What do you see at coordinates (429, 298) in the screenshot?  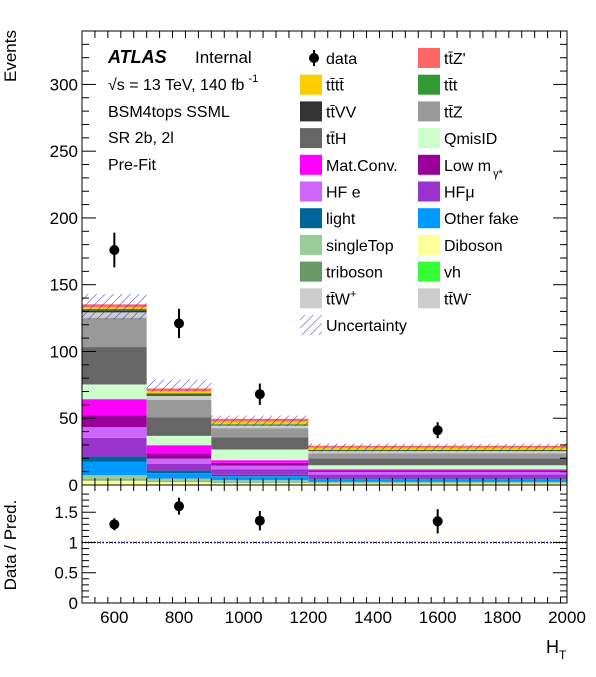 I see `legend-swatch-ttWminus` at bounding box center [429, 298].